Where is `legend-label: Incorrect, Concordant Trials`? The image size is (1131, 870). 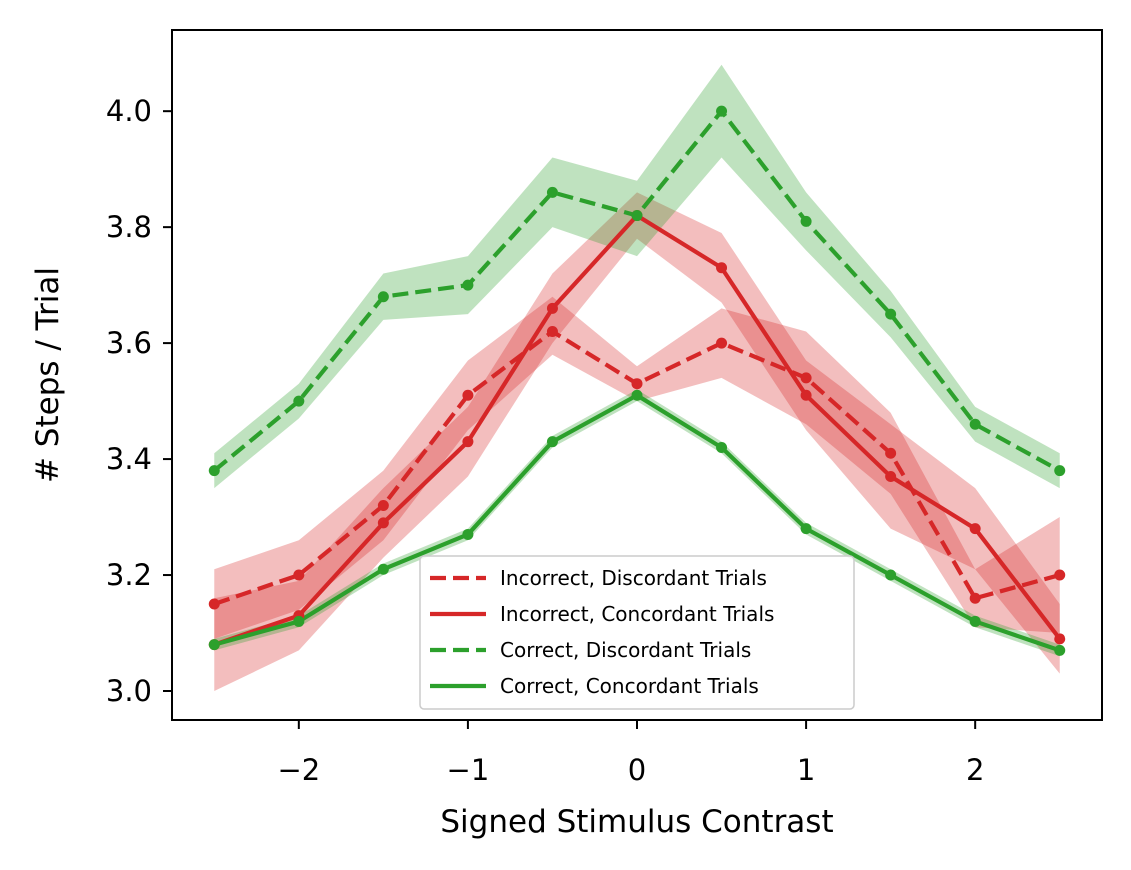 legend-label: Incorrect, Concordant Trials is located at coordinates (637, 614).